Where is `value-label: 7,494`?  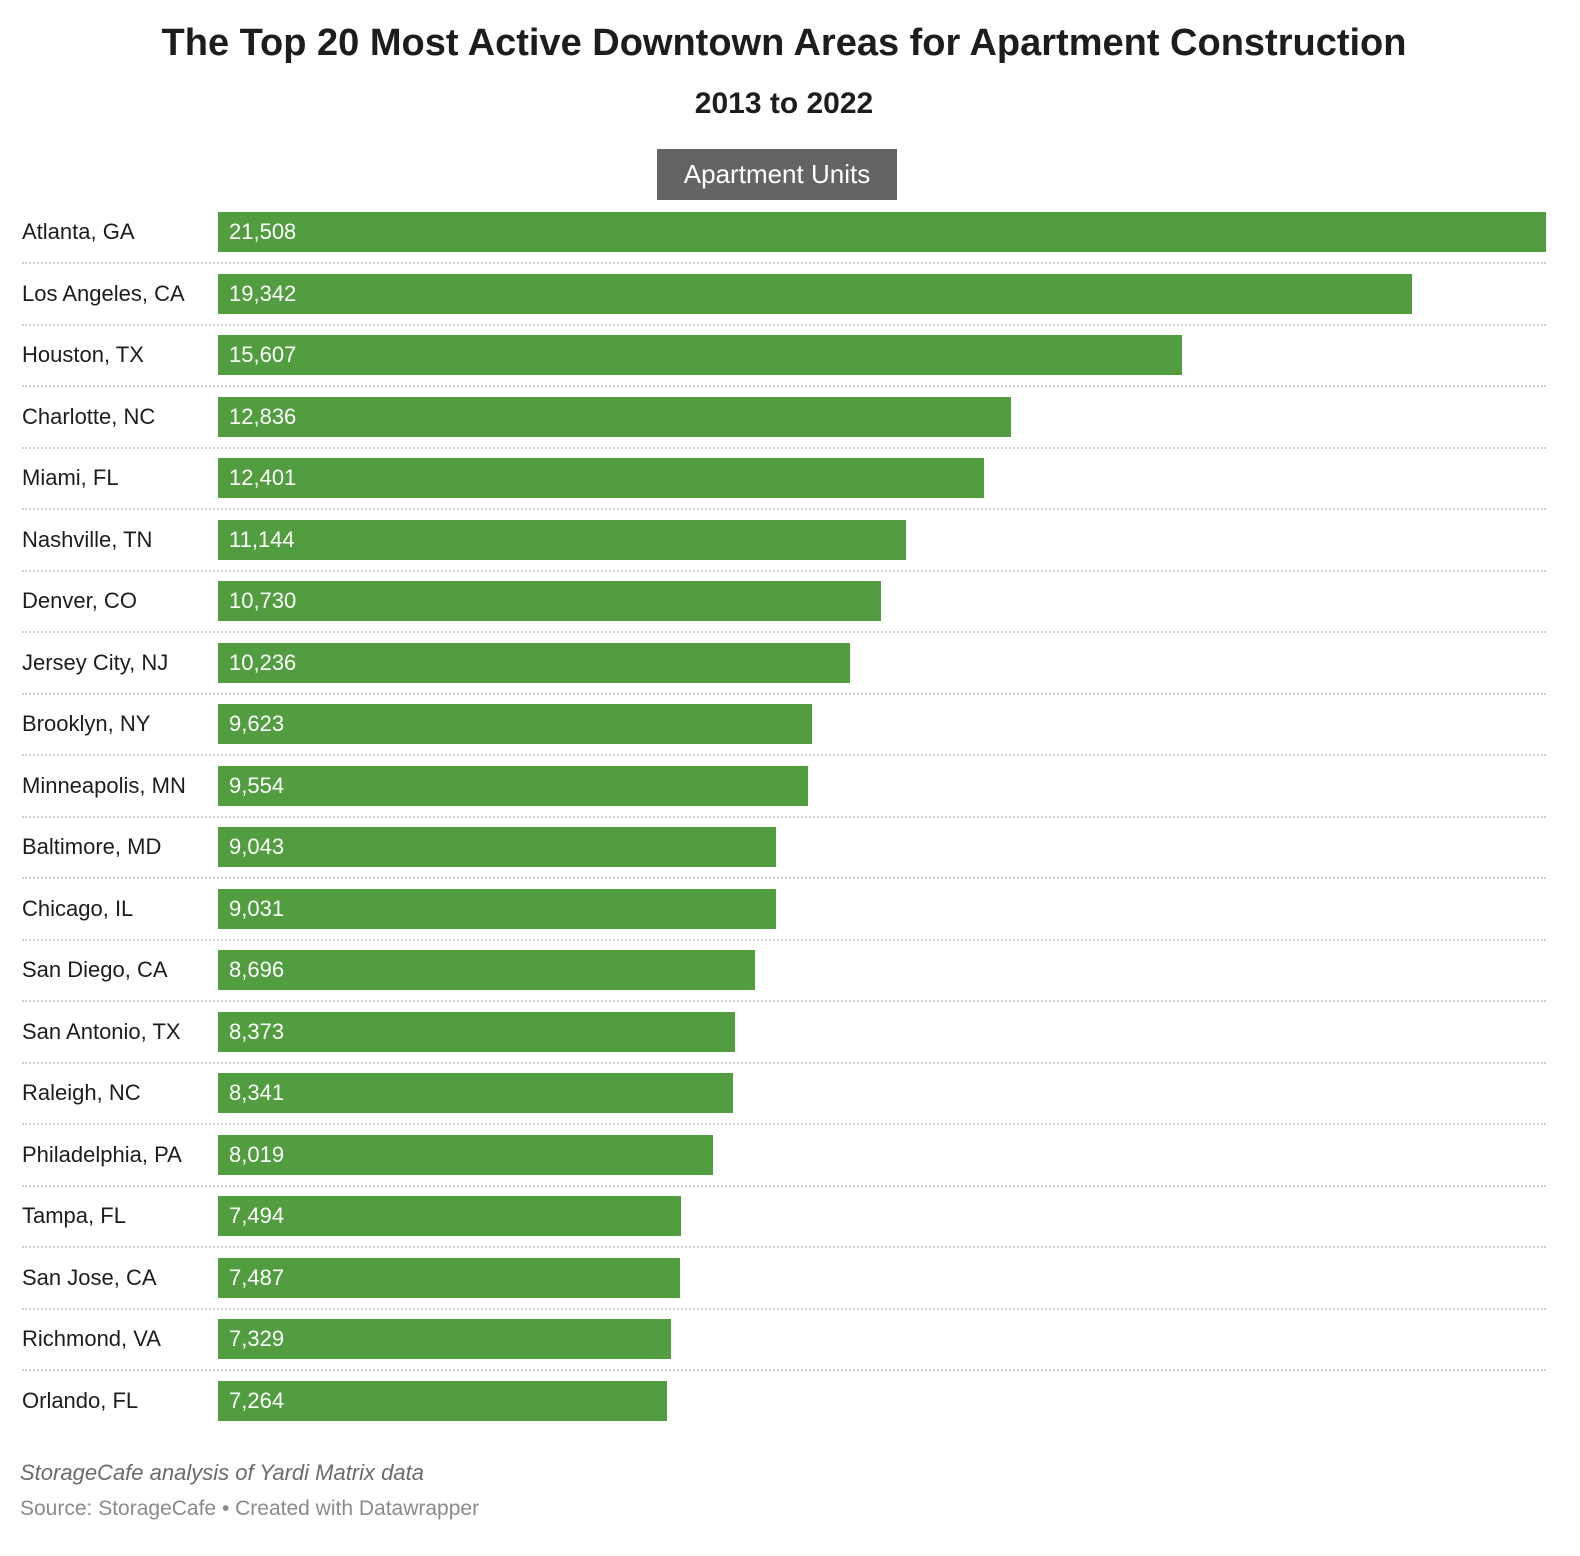 value-label: 7,494 is located at coordinates (257, 1215).